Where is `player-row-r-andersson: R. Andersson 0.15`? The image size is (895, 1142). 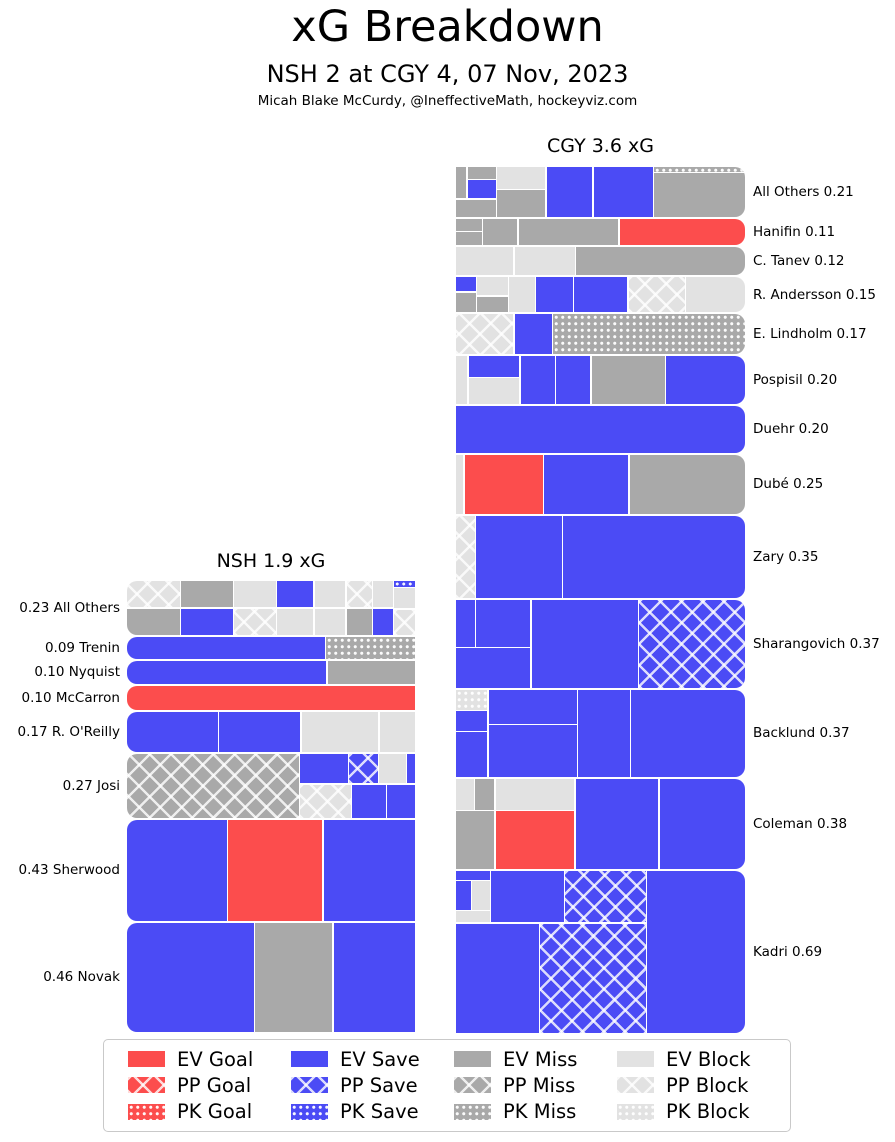
player-row-r-andersson: R. Andersson 0.15 is located at coordinates (675, 294).